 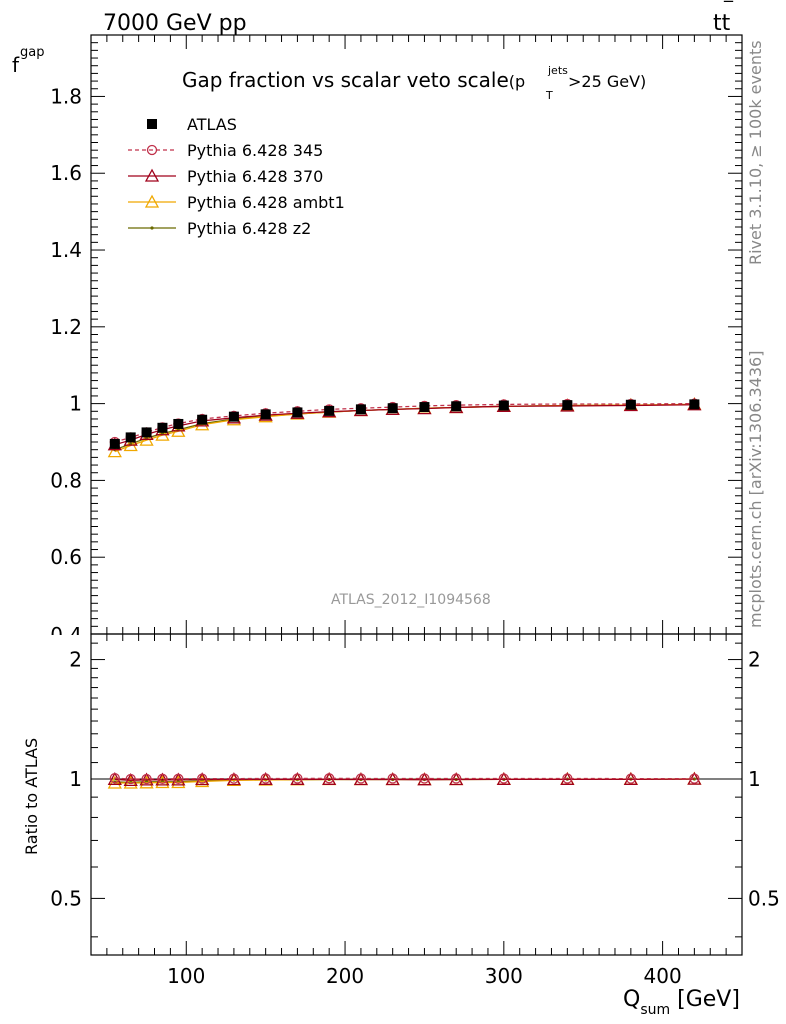 What do you see at coordinates (255, 150) in the screenshot?
I see `legend-entry-1-label: Pythia 6.428 345` at bounding box center [255, 150].